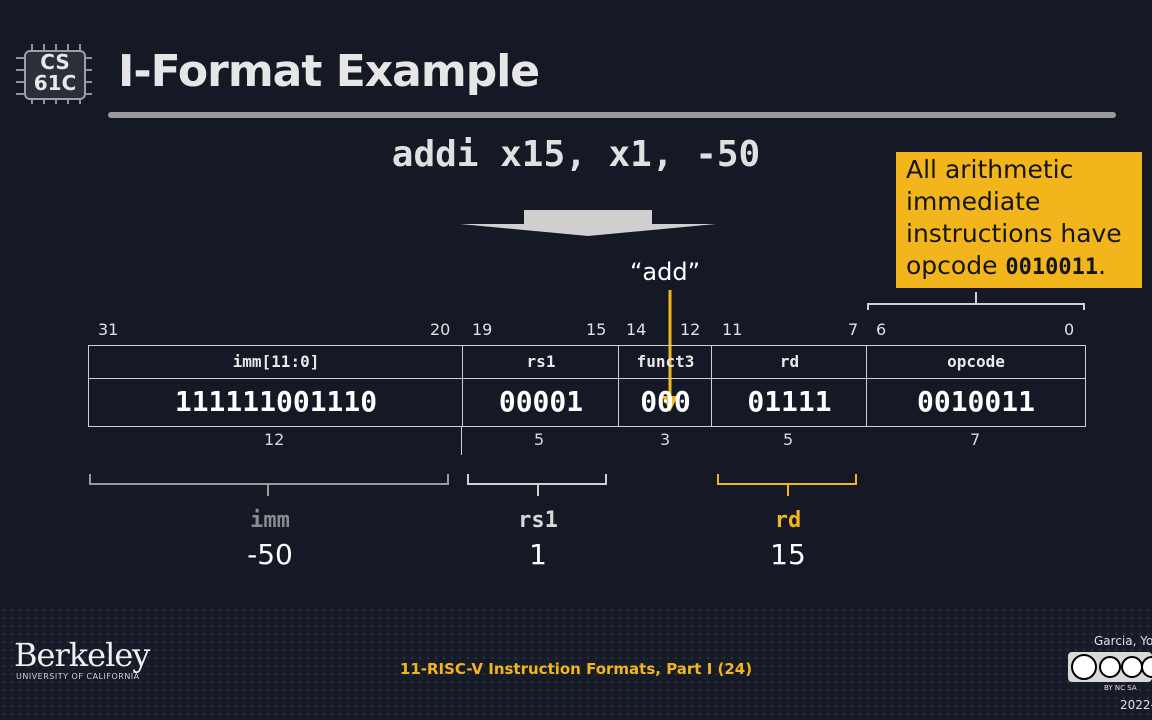 The width and height of the screenshot is (1152, 720). What do you see at coordinates (1102, 265) in the screenshot?
I see `callout-suffix: .` at bounding box center [1102, 265].